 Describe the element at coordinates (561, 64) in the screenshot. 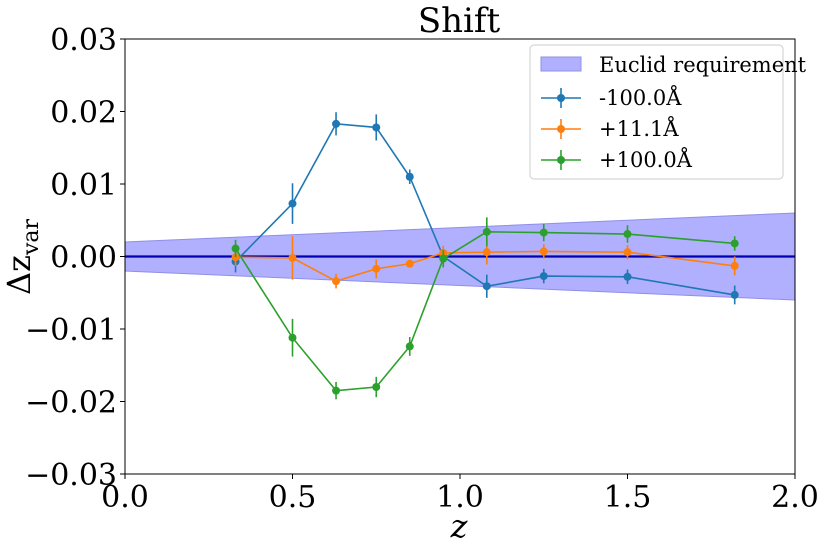

I see `legend-swatch-band` at that location.